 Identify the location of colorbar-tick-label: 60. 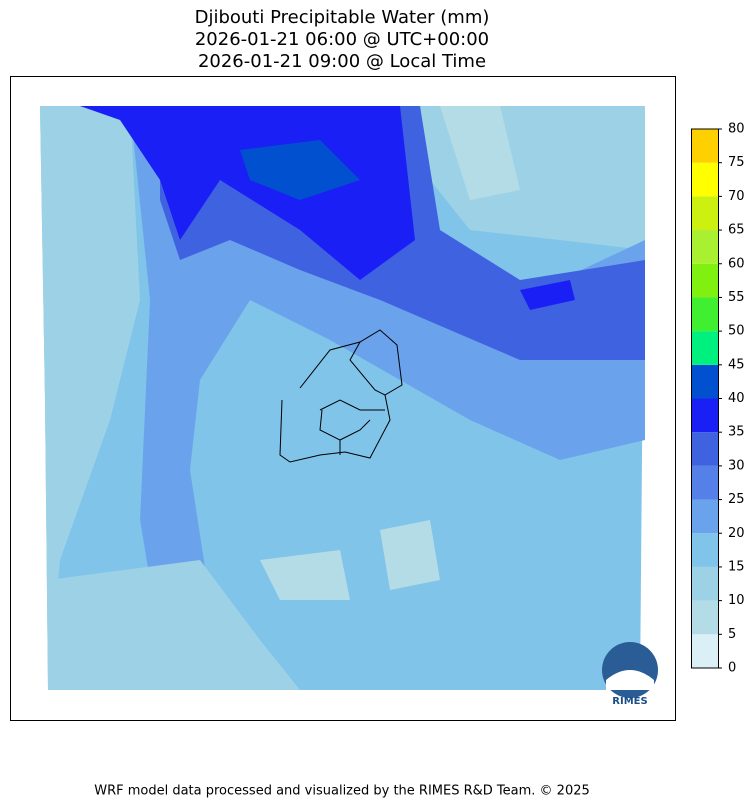
(736, 263).